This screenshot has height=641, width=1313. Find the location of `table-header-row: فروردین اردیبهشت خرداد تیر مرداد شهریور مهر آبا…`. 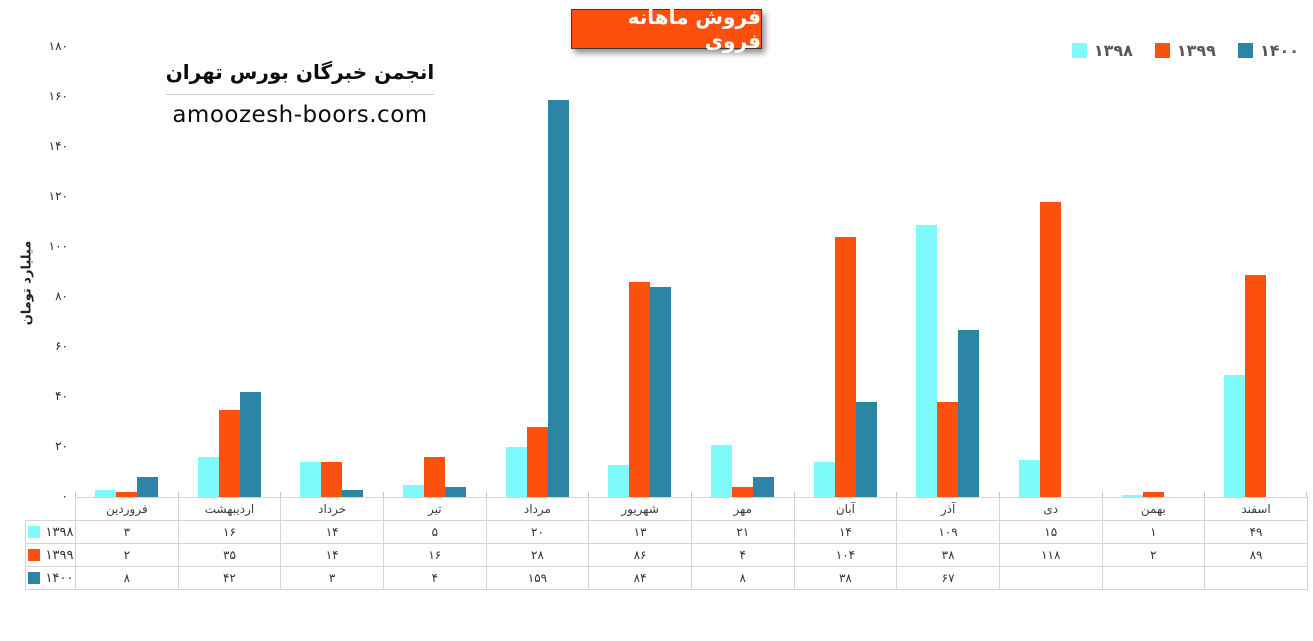

table-header-row: فروردین اردیبهشت خرداد تیر مرداد شهریور مهر آبا… is located at coordinates (667, 509).